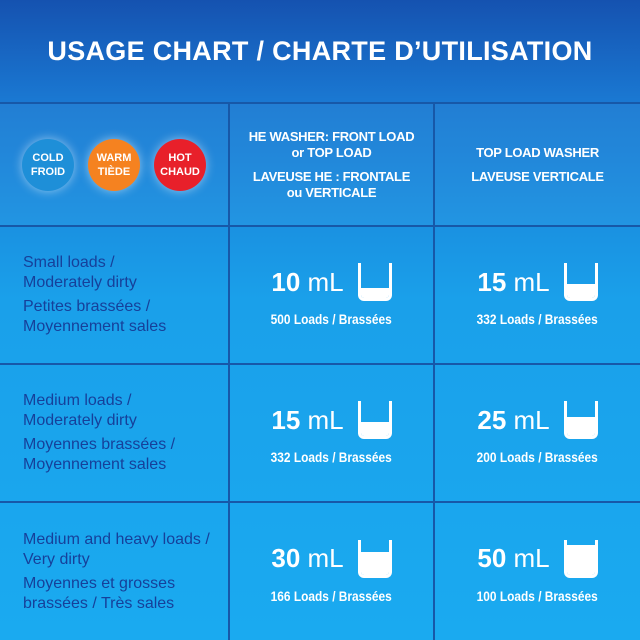 The width and height of the screenshot is (640, 640). I want to click on temperature-cell: COLD FROID WARM TIÈDE HOT CHAUD, so click(115, 163).